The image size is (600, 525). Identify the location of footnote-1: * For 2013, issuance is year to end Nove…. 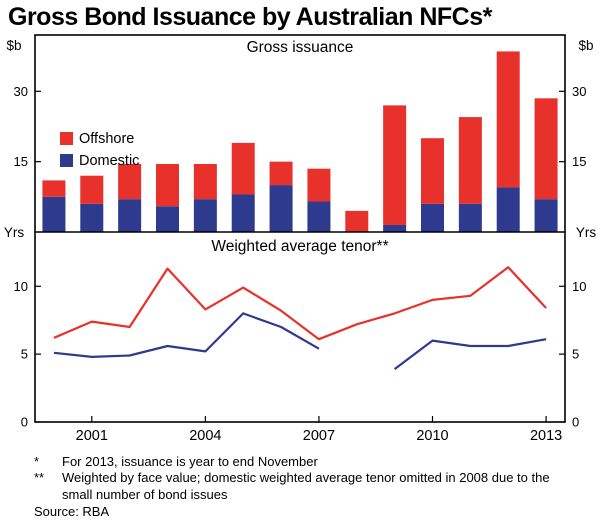
(312, 462).